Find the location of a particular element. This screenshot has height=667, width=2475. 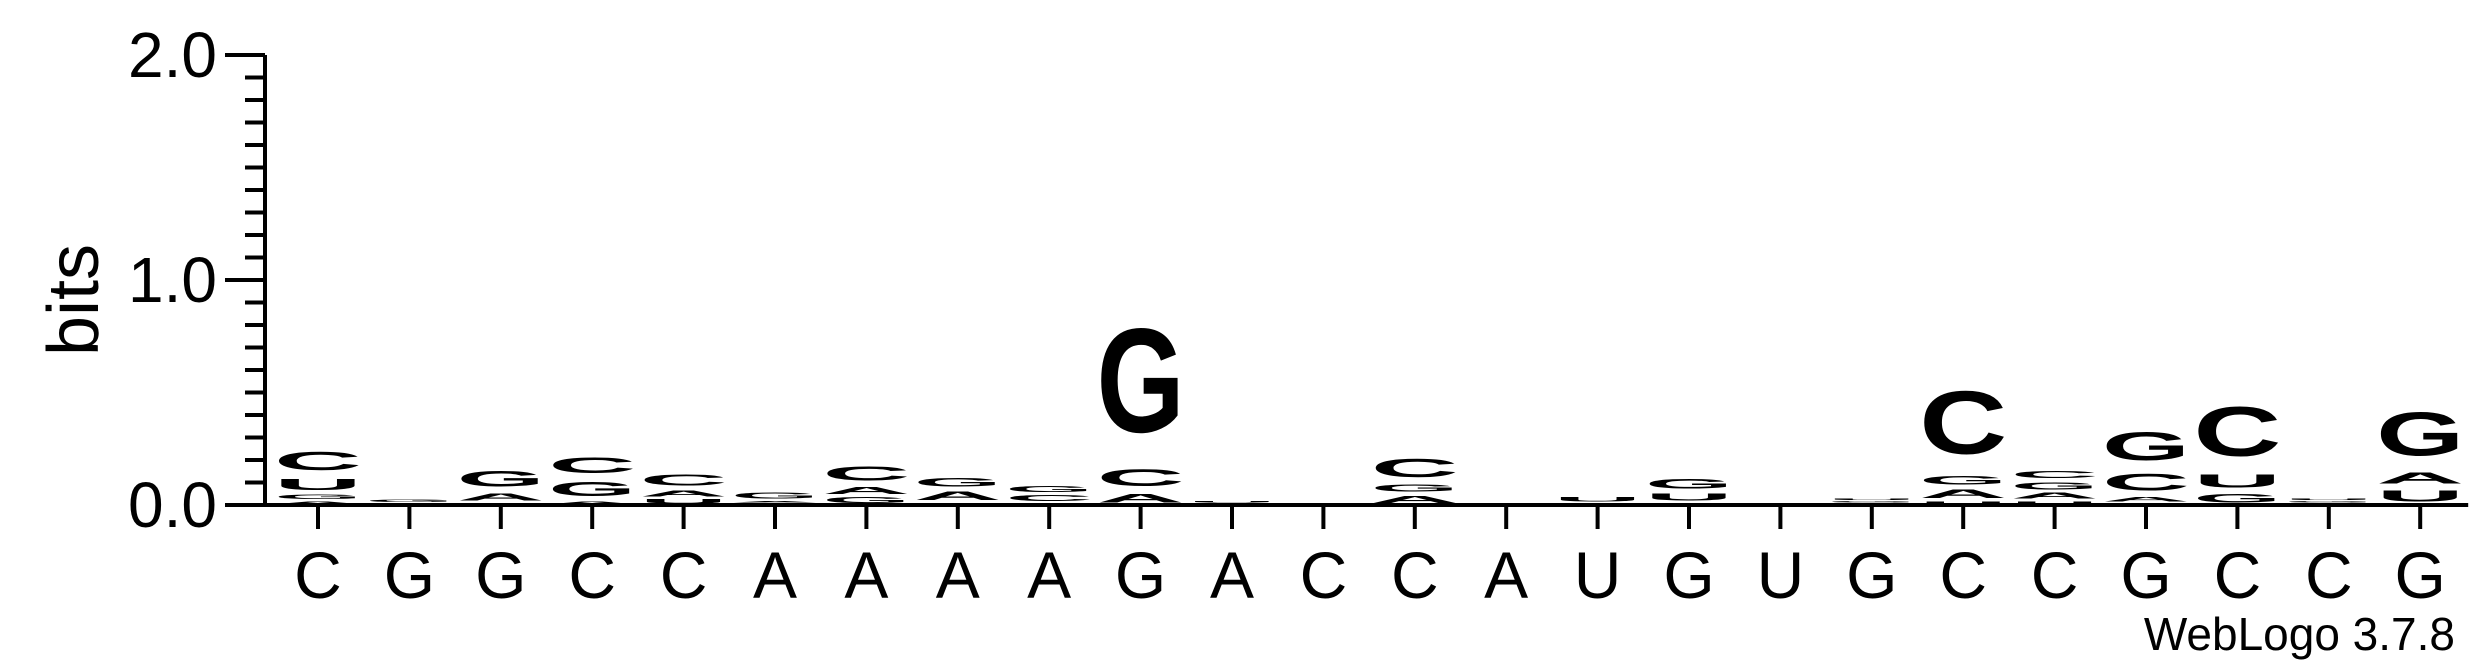

y-axis: 0.0 1.0 2.0 is located at coordinates (197, 280).